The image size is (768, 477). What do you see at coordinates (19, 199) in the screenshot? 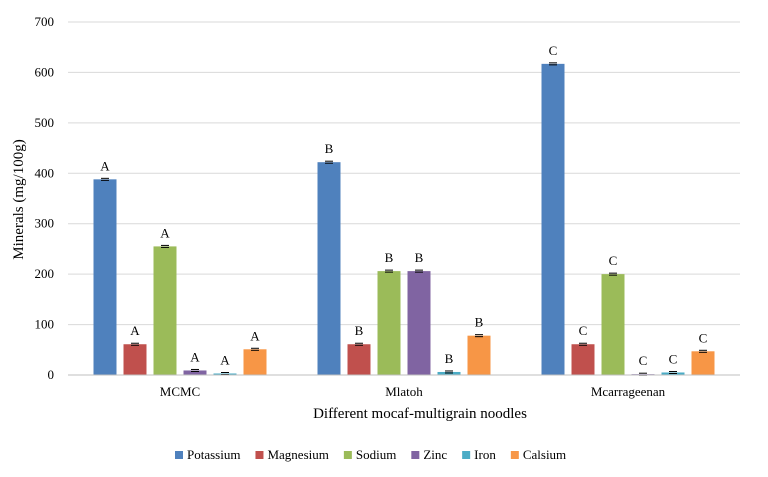
I see `y-axis-title: Minerals (mg/100g)` at bounding box center [19, 199].